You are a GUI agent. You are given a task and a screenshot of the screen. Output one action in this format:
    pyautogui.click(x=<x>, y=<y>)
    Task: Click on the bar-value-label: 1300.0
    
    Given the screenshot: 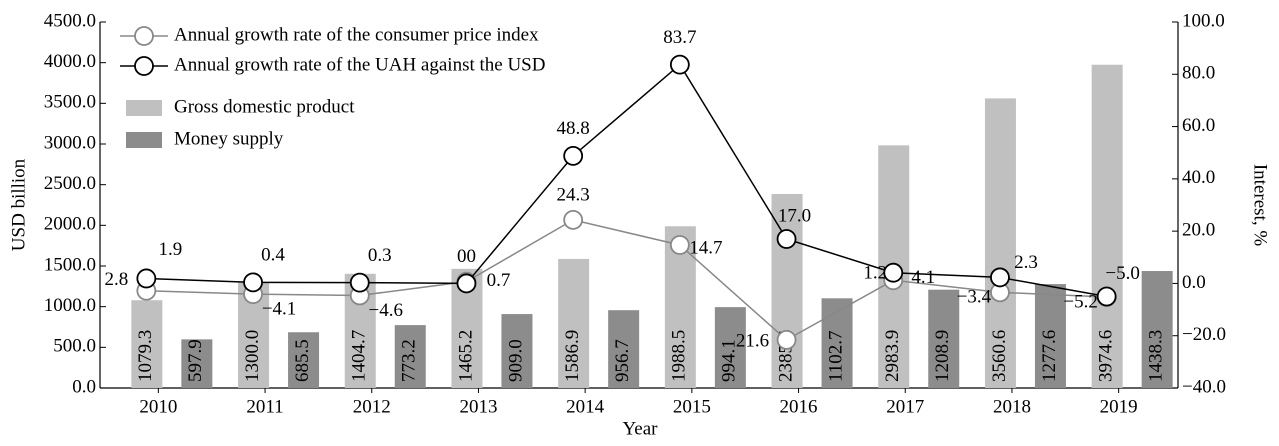 What is the action you would take?
    pyautogui.click(x=252, y=356)
    